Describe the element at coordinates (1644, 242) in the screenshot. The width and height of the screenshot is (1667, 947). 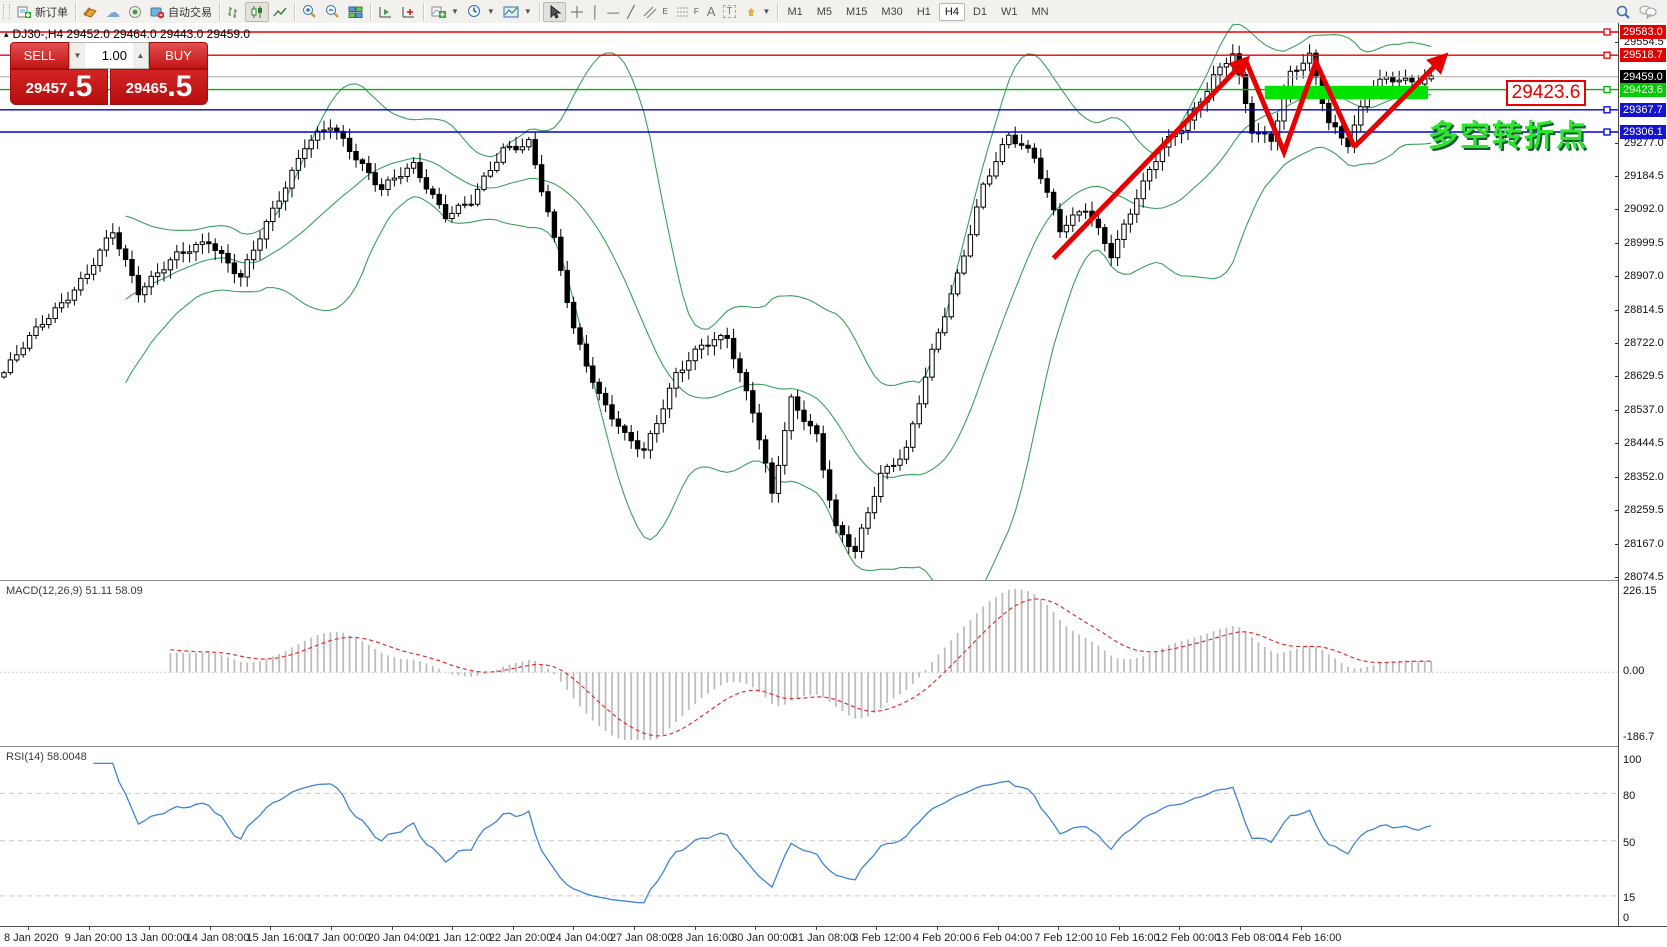
I see `price-tick: 28999.5` at that location.